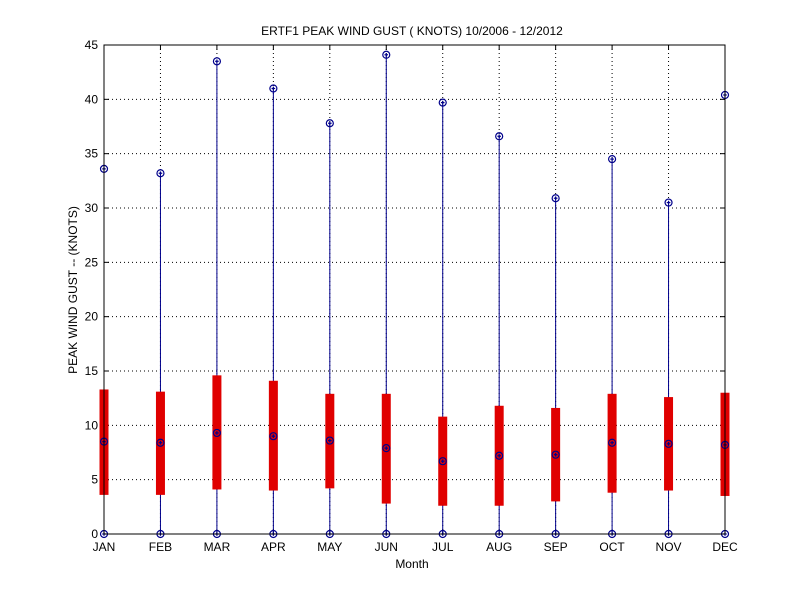 The width and height of the screenshot is (800, 600). What do you see at coordinates (217, 547) in the screenshot?
I see `x-tick-label: MAR` at bounding box center [217, 547].